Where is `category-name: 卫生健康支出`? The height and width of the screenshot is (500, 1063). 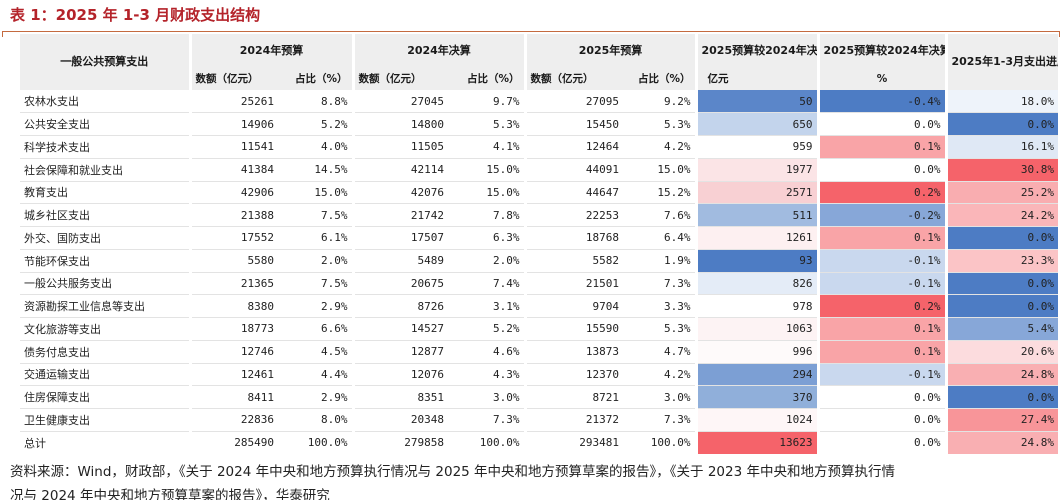 category-name: 卫生健康支出 is located at coordinates (105, 420).